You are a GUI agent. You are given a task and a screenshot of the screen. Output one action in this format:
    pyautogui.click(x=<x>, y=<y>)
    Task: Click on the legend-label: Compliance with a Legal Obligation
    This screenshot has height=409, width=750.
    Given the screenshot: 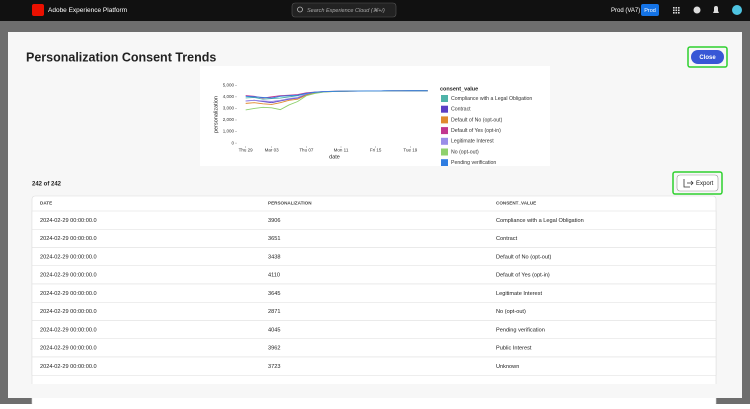 What is the action you would take?
    pyautogui.click(x=491, y=99)
    